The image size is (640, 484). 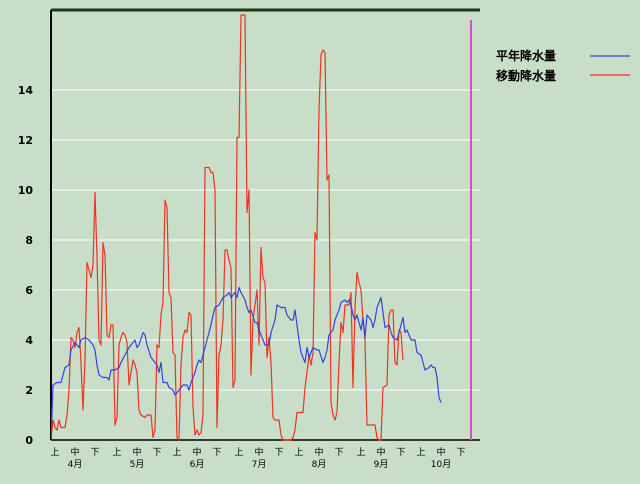 I want to click on month-label: 7月, so click(x=259, y=464).